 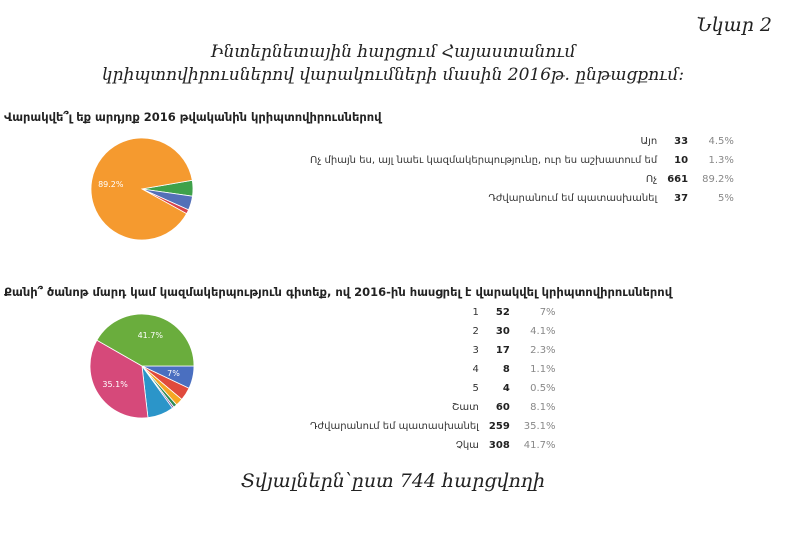 What do you see at coordinates (721, 141) in the screenshot?
I see `legend-percent: 4.5%` at bounding box center [721, 141].